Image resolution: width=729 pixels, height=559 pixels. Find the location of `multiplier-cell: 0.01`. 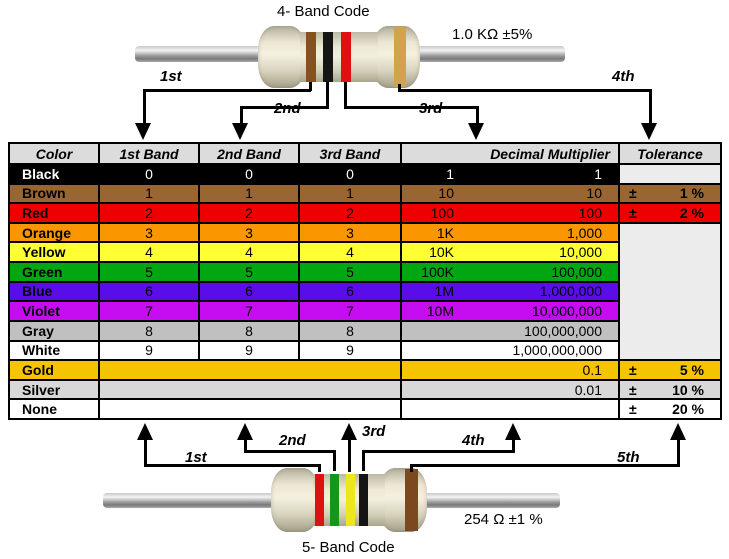

multiplier-cell: 0.01 is located at coordinates (510, 389).